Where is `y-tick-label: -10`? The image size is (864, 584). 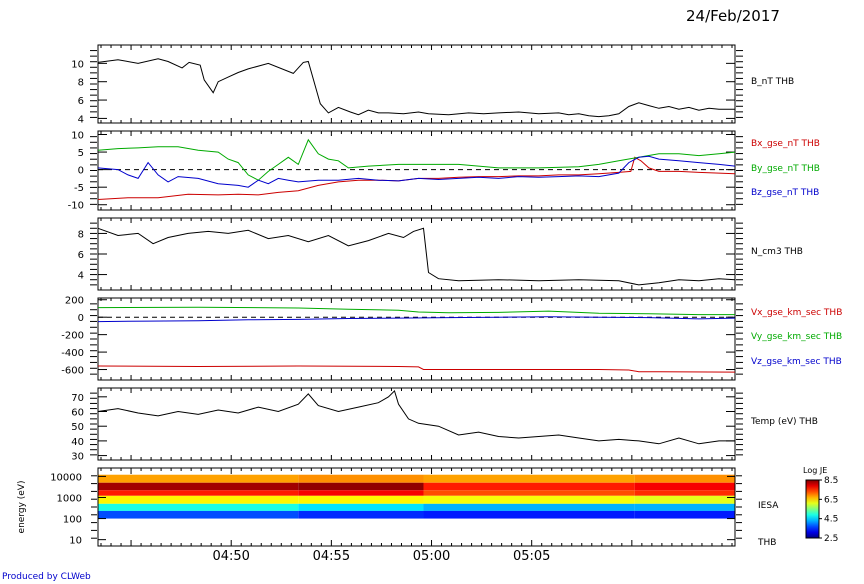 y-tick-label: -10 is located at coordinates (76, 206).